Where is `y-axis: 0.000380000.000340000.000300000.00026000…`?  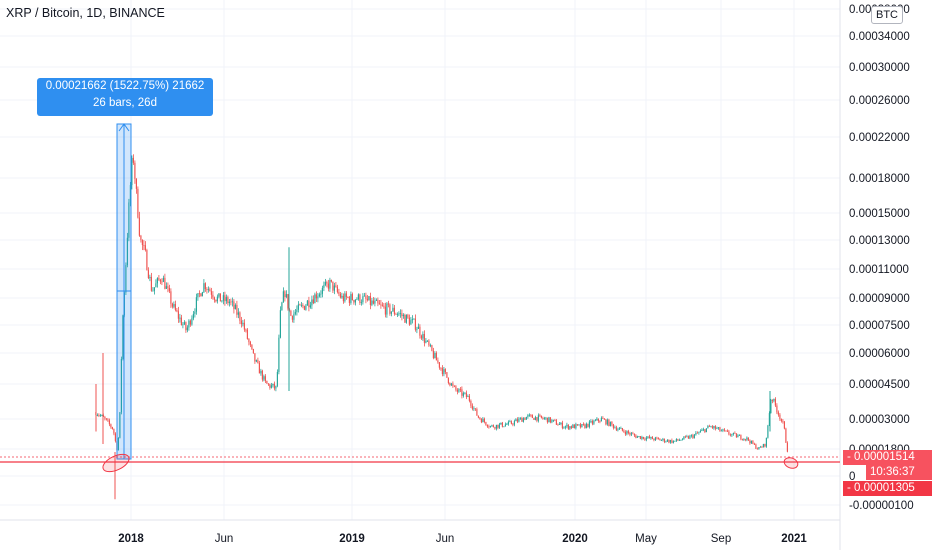
y-axis: 0.000380000.000340000.000300000.00026000… is located at coordinates (881, 258).